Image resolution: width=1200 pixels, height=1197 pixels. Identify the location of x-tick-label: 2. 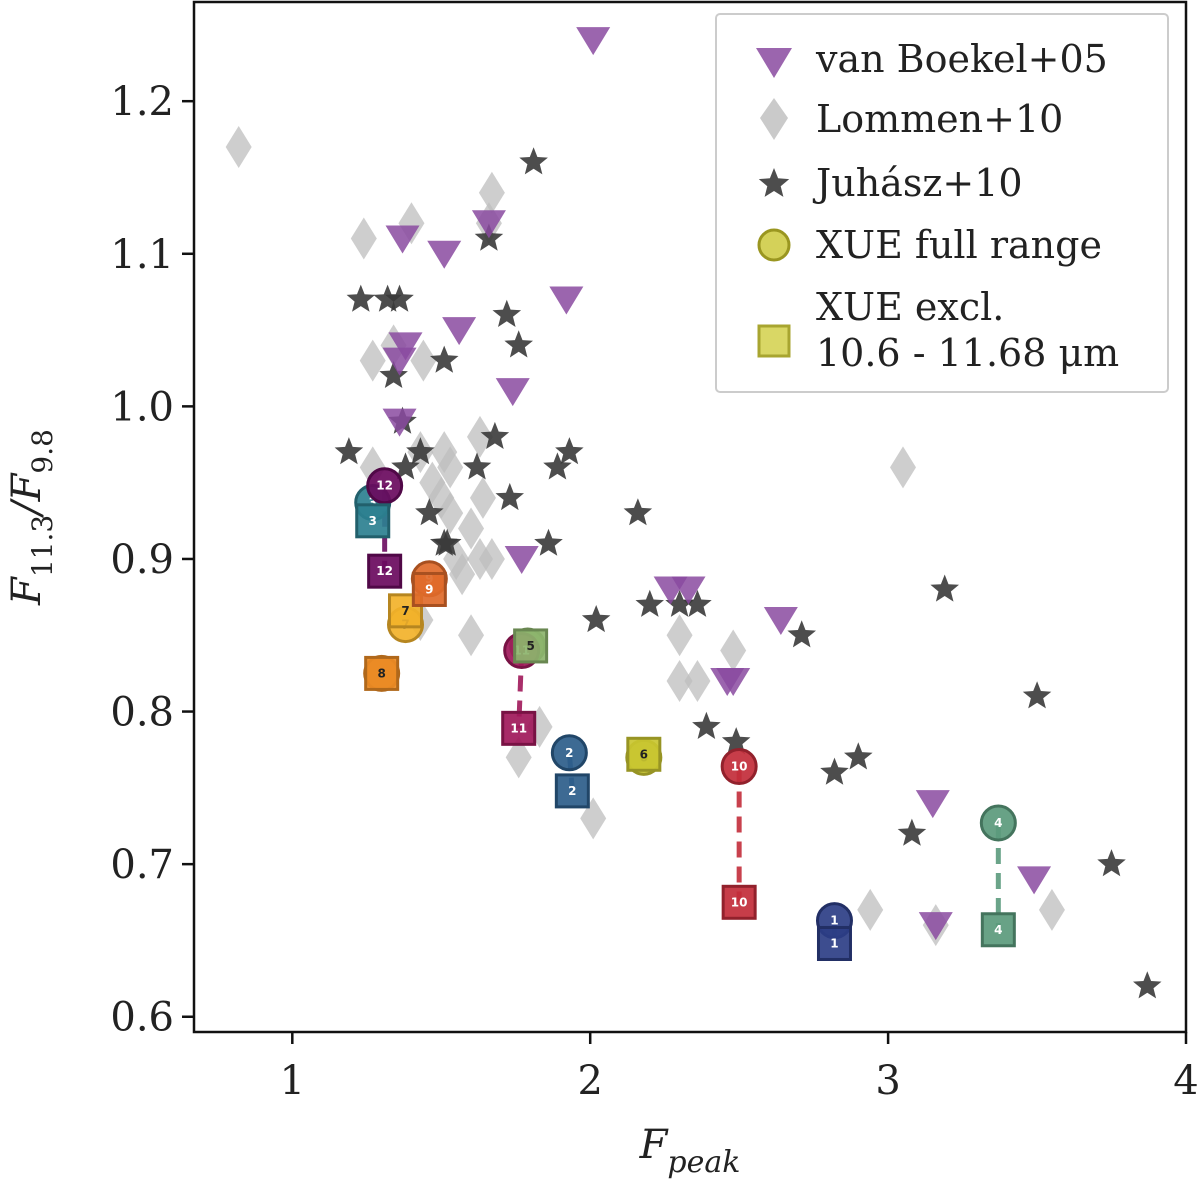
(589, 1081).